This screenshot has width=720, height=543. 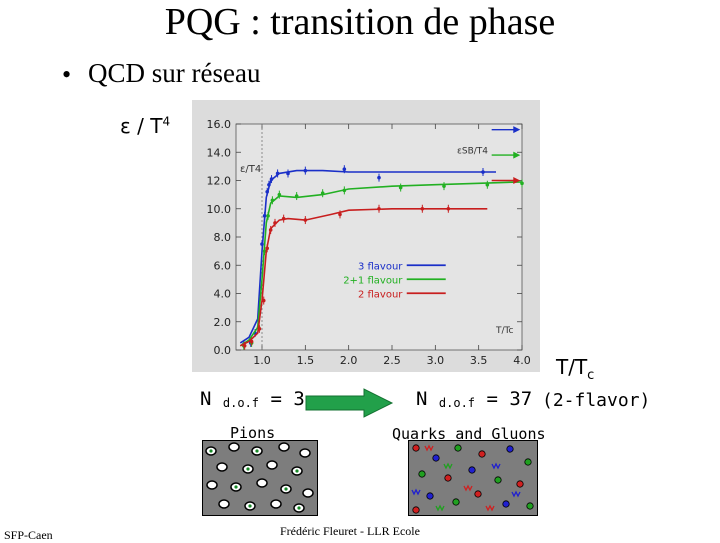 What do you see at coordinates (174, 73) in the screenshot?
I see `bullet-text: QCD sur réseau` at bounding box center [174, 73].